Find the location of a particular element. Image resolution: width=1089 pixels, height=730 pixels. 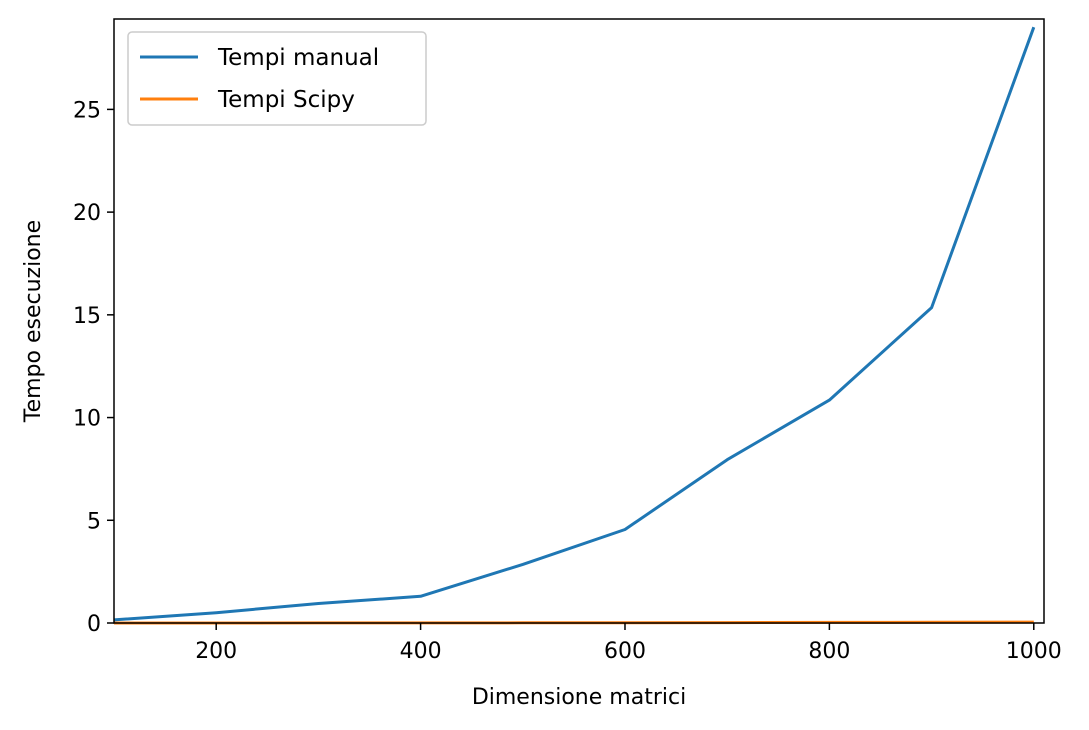

x-axis-ticks: 200 400 600 800 1000 is located at coordinates (628, 643).